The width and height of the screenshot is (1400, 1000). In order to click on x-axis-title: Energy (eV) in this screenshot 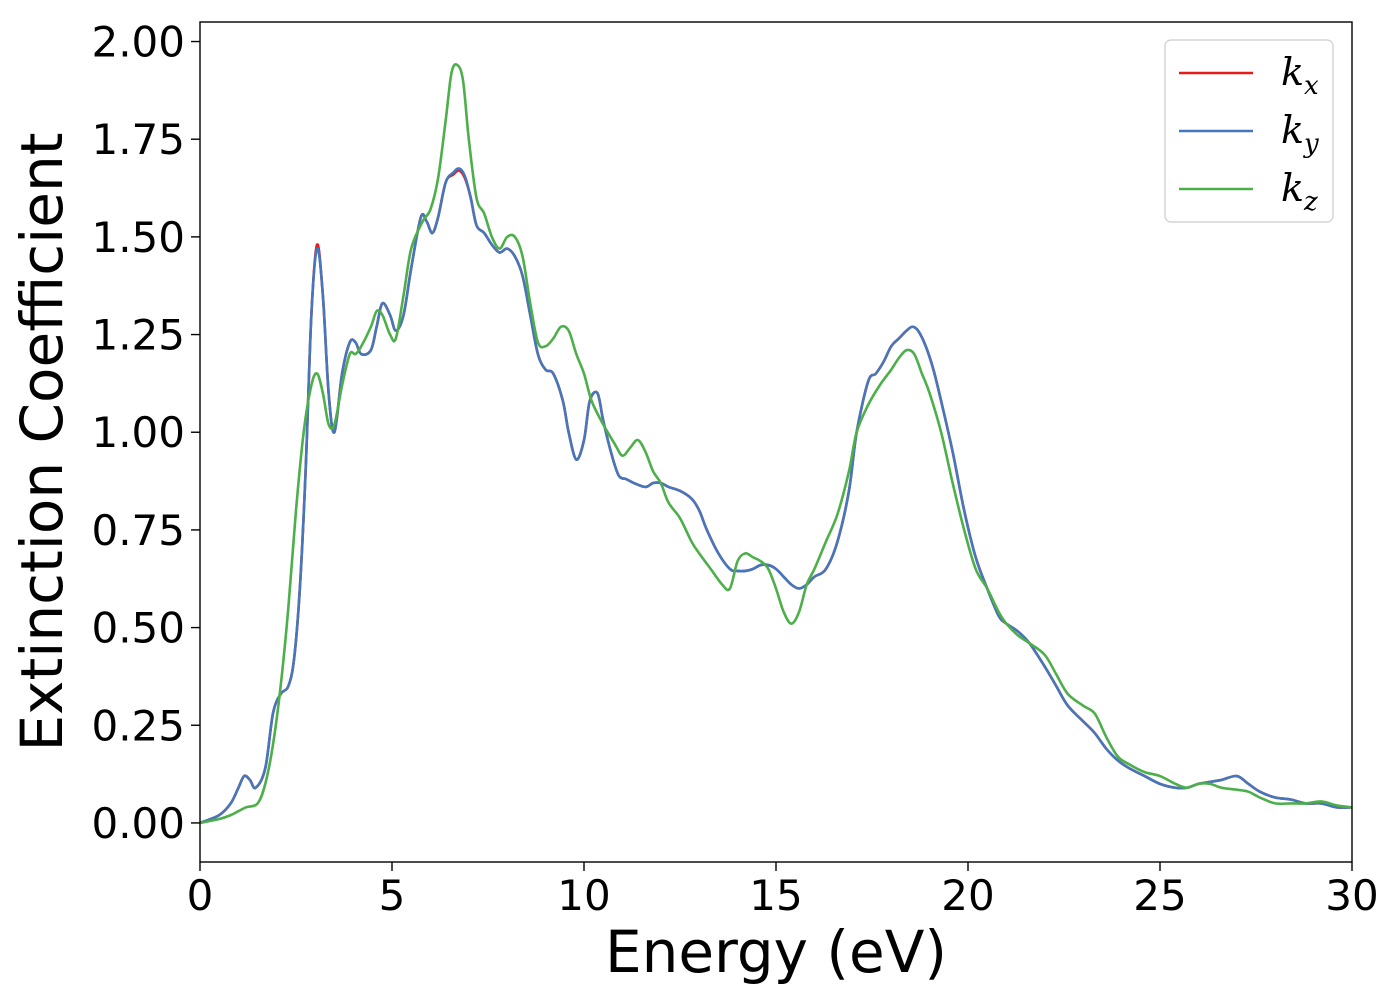, I will do `click(776, 952)`.